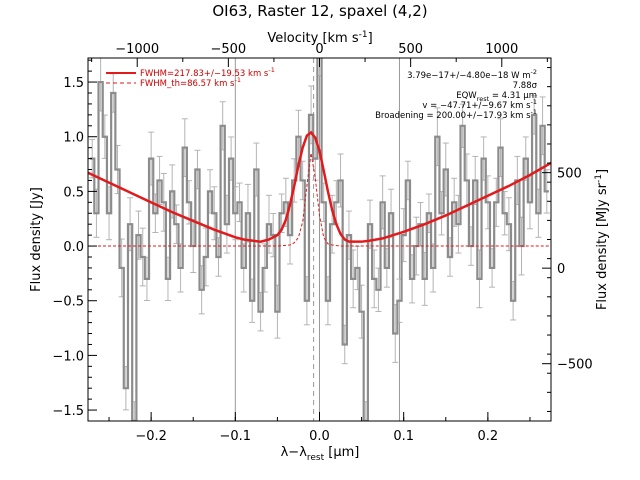 This screenshot has height=480, width=640. Describe the element at coordinates (479, 104) in the screenshot. I see `annotation-text: v = −47.71+/−9.67 km s-1` at that location.